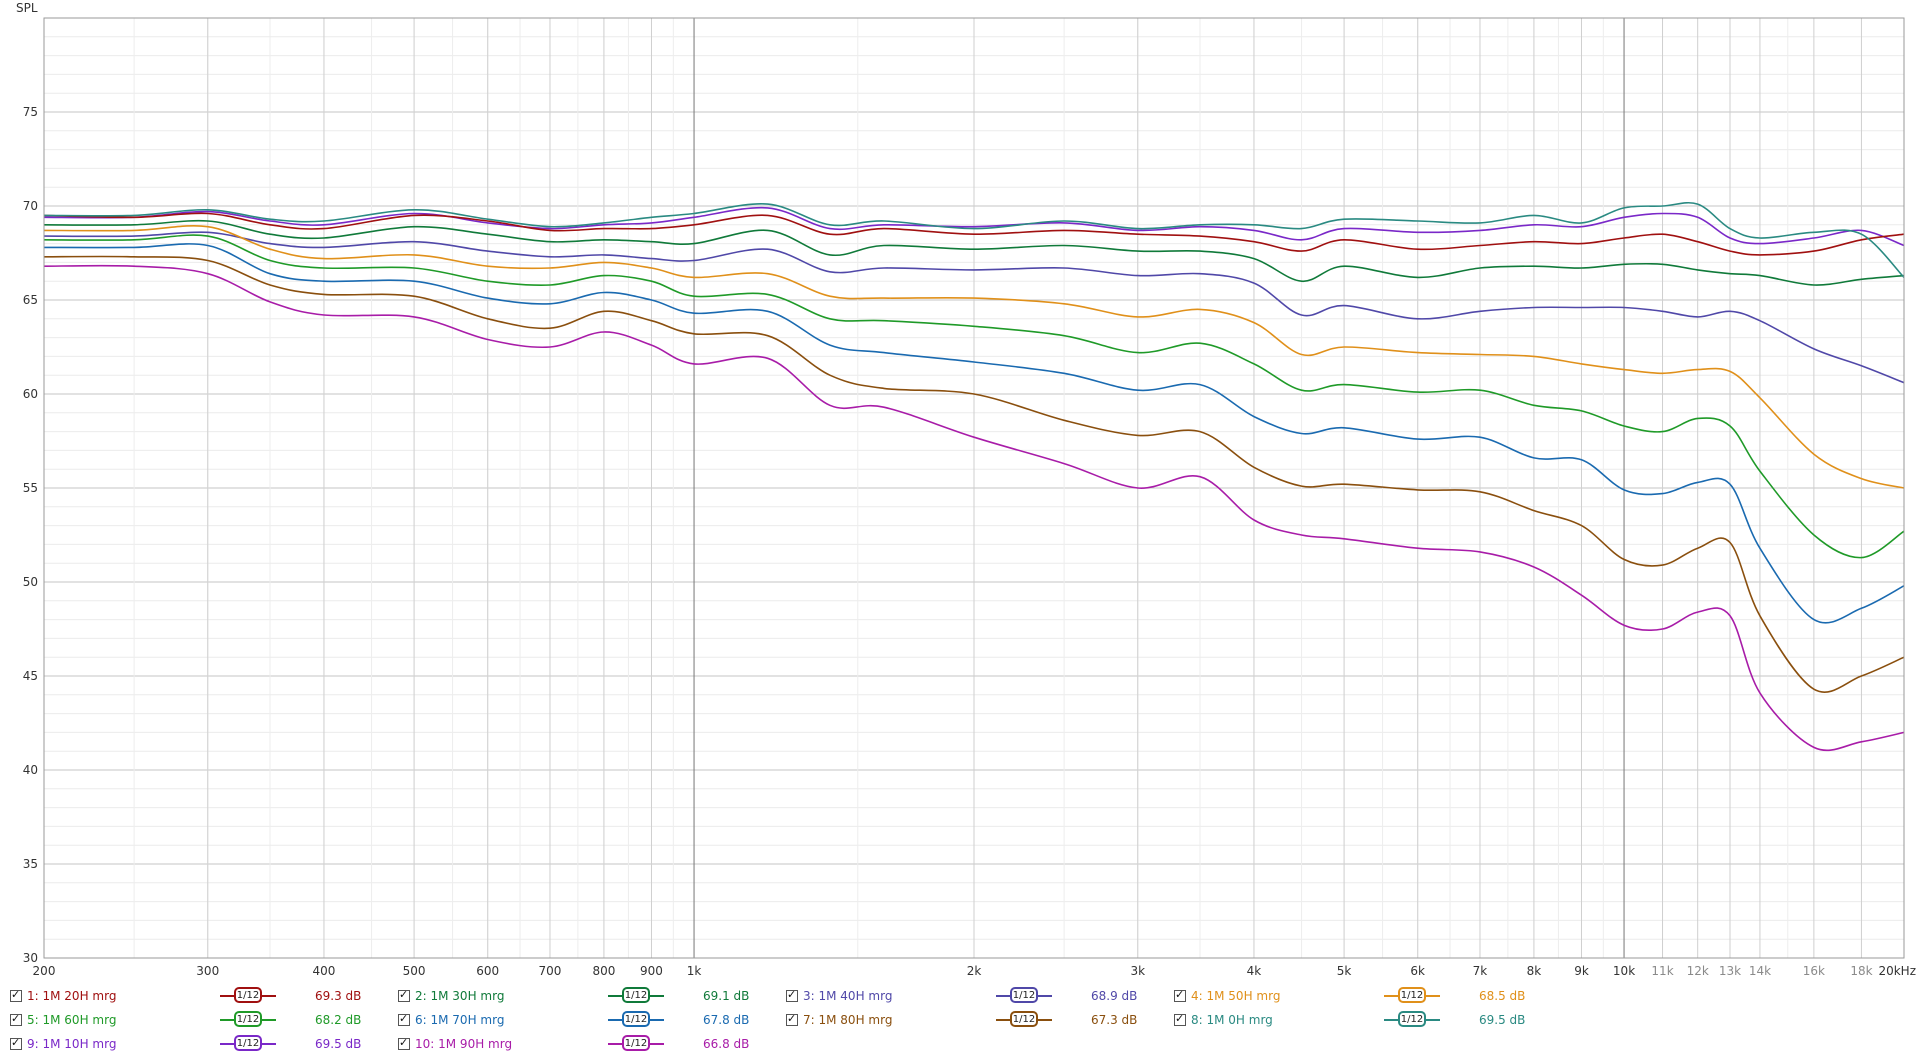 Image resolution: width=1920 pixels, height=1057 pixels. I want to click on x-tick-label-minor: 14k, so click(1760, 971).